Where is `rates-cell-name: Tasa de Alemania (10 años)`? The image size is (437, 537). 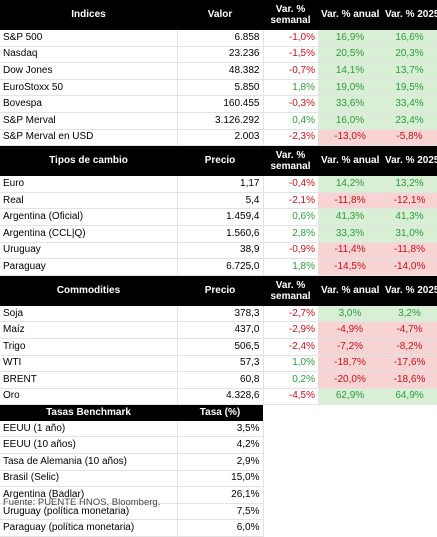 rates-cell-name: Tasa de Alemania (10 años) is located at coordinates (89, 462).